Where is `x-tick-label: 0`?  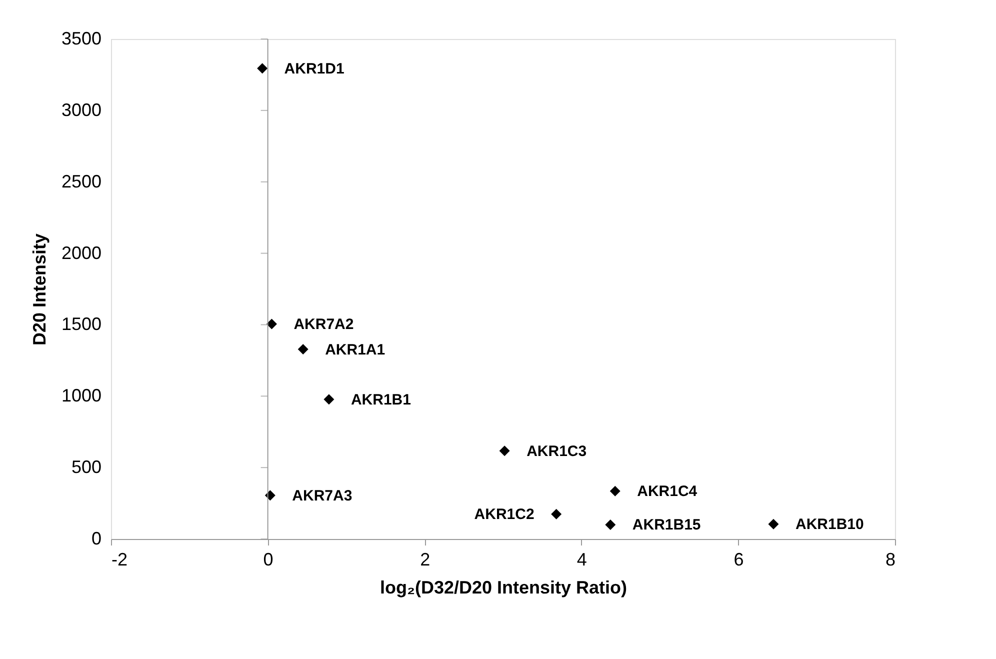
x-tick-label: 0 is located at coordinates (268, 560).